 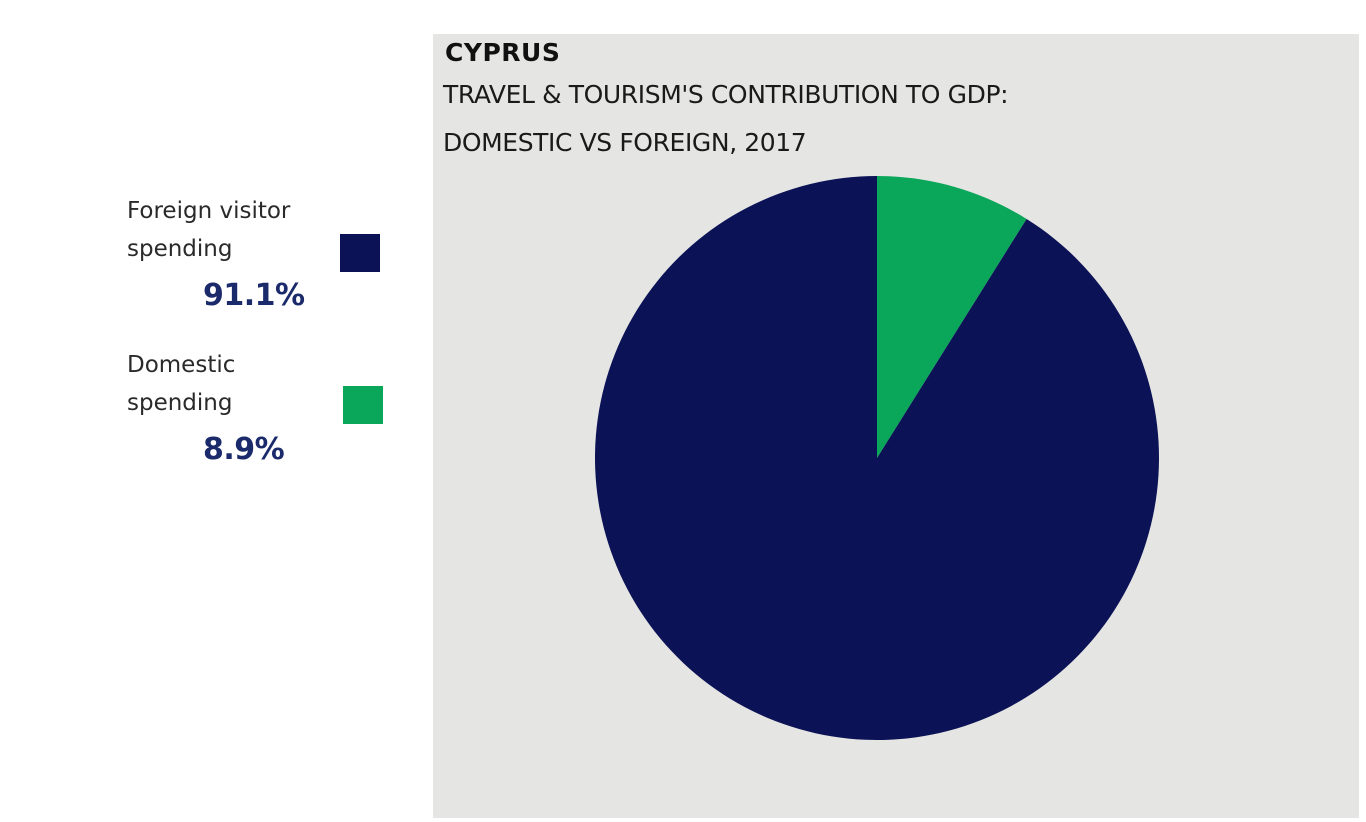 I want to click on legend-value-domestic: 8.9%, so click(x=244, y=449).